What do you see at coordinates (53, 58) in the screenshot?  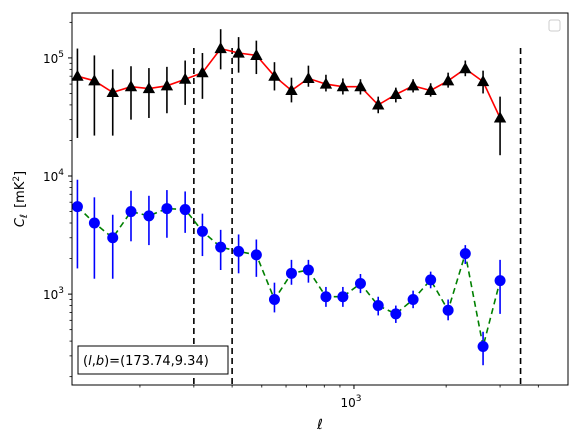 I see `ytick-label-2: 10⁵` at bounding box center [53, 58].